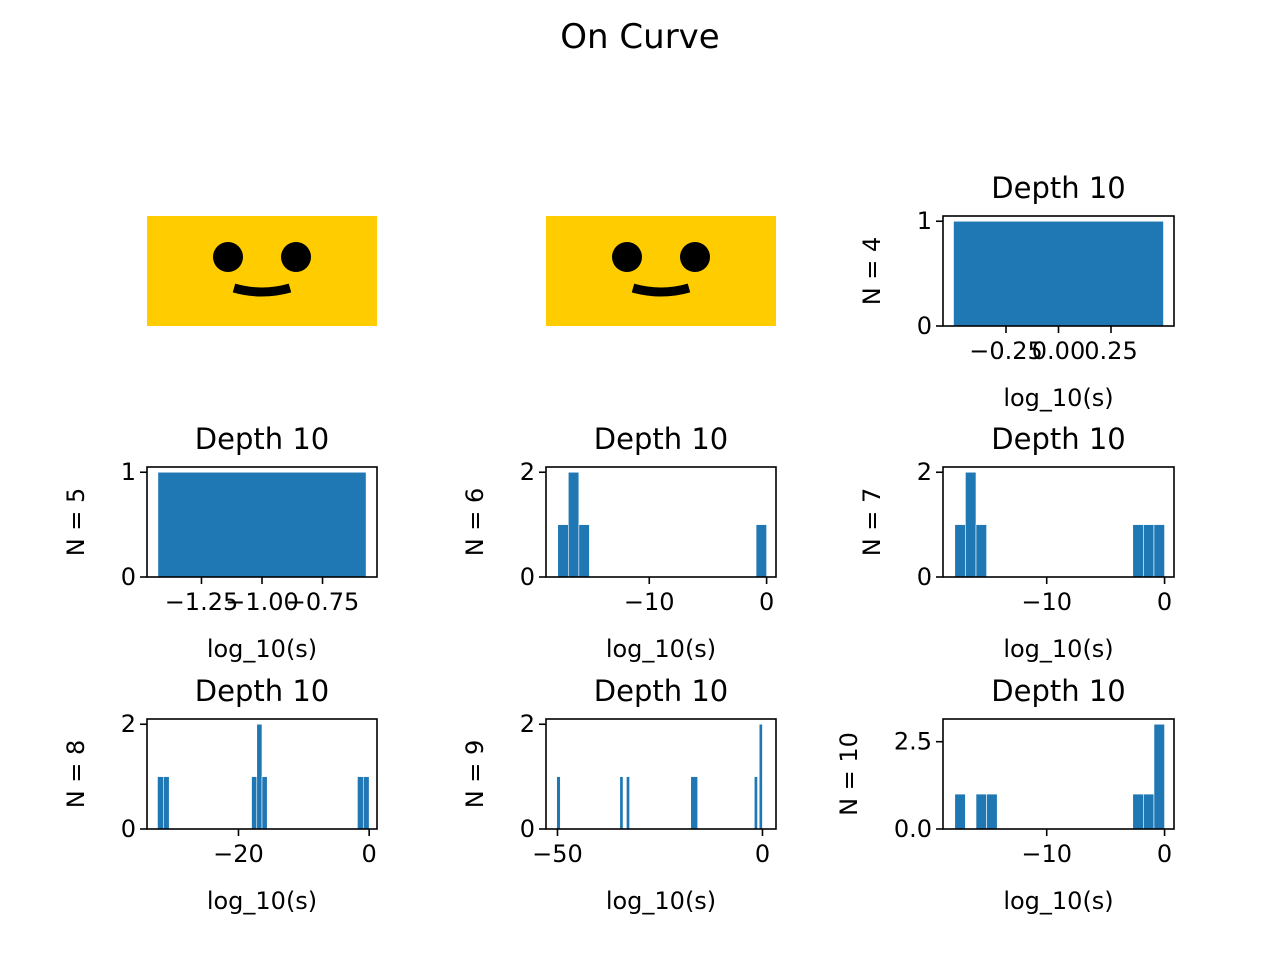 This screenshot has width=1280, height=960. What do you see at coordinates (913, 829) in the screenshot?
I see `y-tick-label: 0.0` at bounding box center [913, 829].